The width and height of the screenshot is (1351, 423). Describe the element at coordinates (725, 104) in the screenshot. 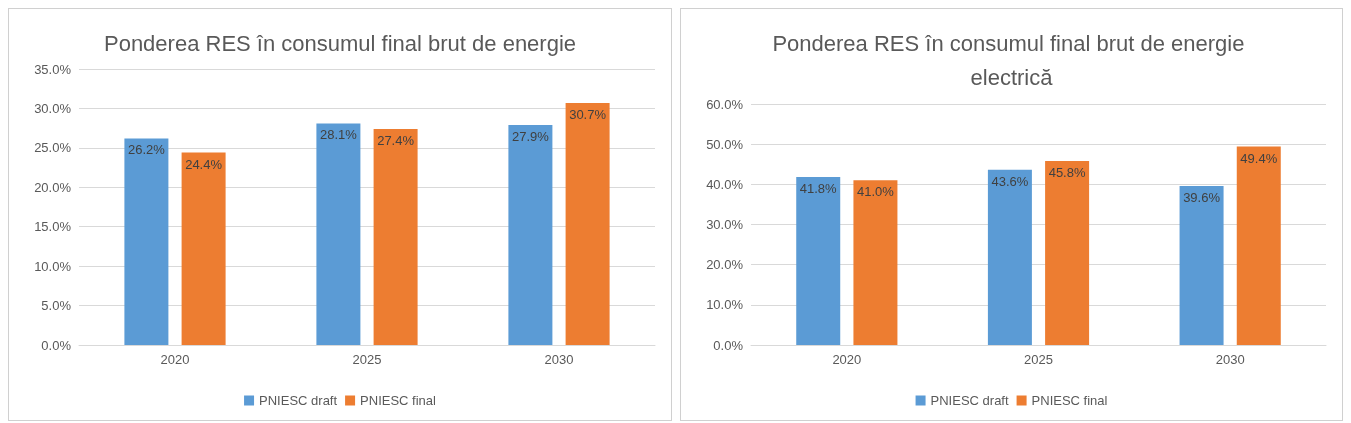

I see `y-tick-label: 60.0%` at that location.